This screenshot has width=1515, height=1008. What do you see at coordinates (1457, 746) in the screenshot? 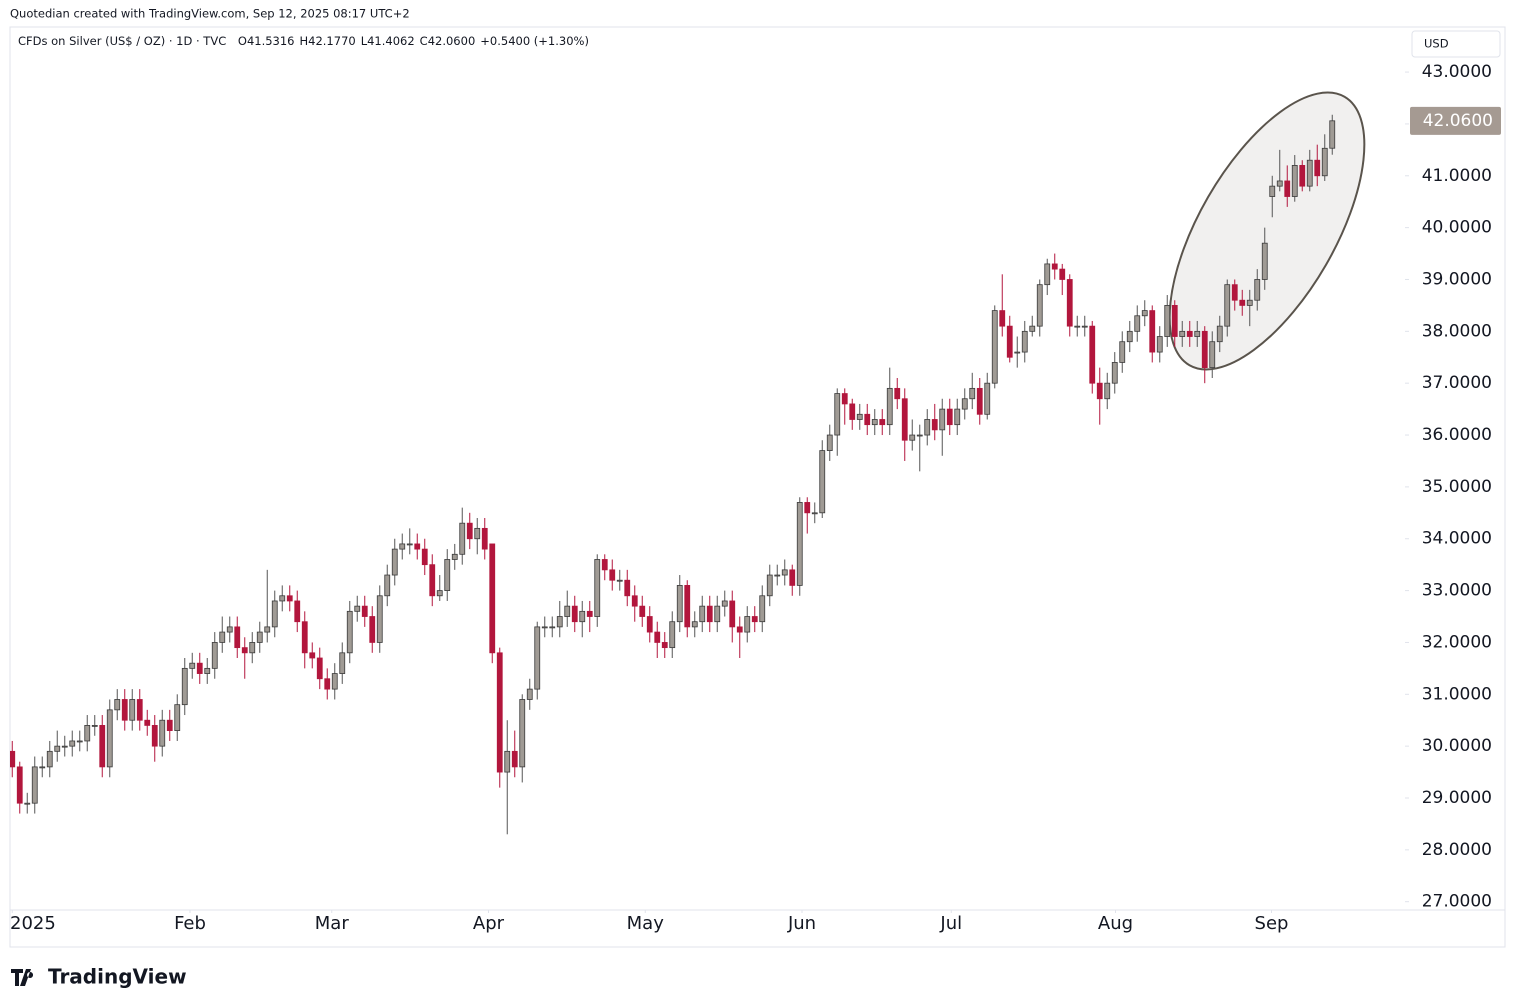
I see `y-tick-label: 30.0000` at bounding box center [1457, 746].